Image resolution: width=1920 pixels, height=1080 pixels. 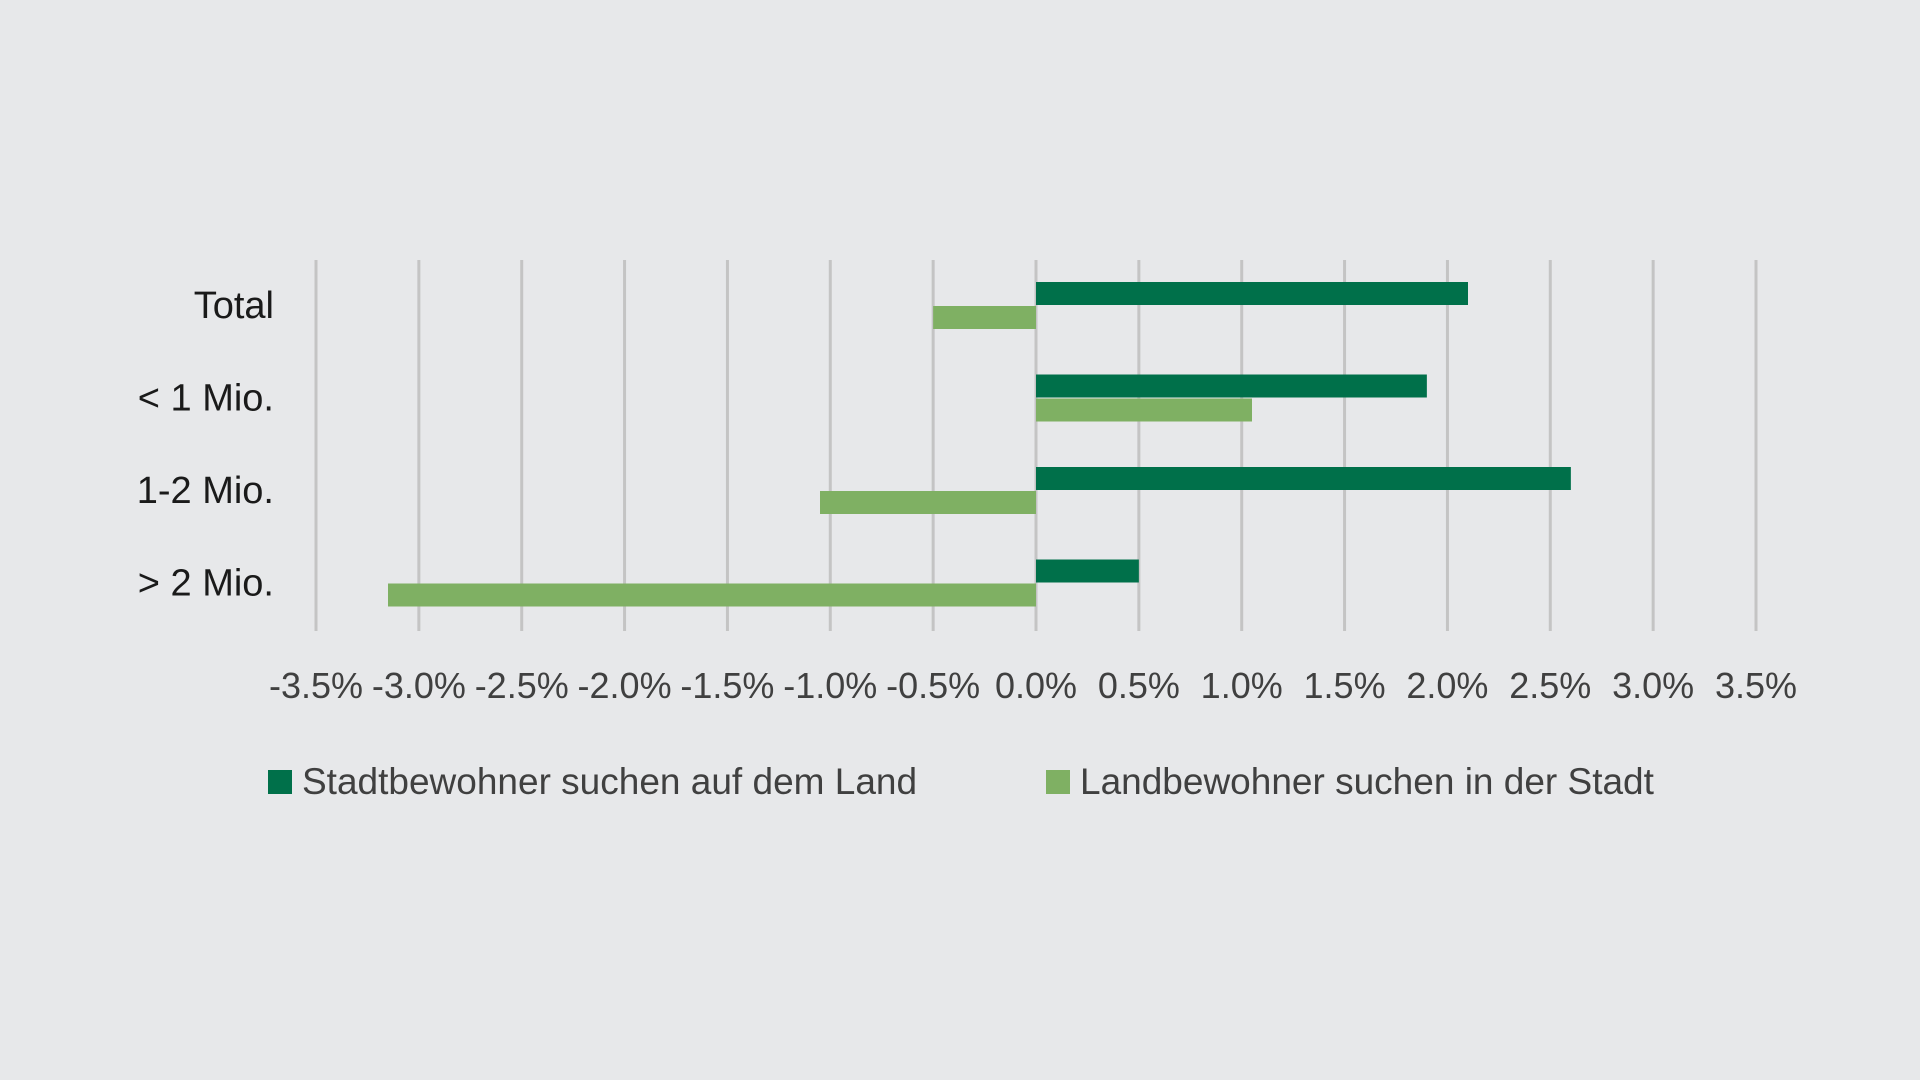 What do you see at coordinates (727, 685) in the screenshot?
I see `x-tick-label: -1.5%` at bounding box center [727, 685].